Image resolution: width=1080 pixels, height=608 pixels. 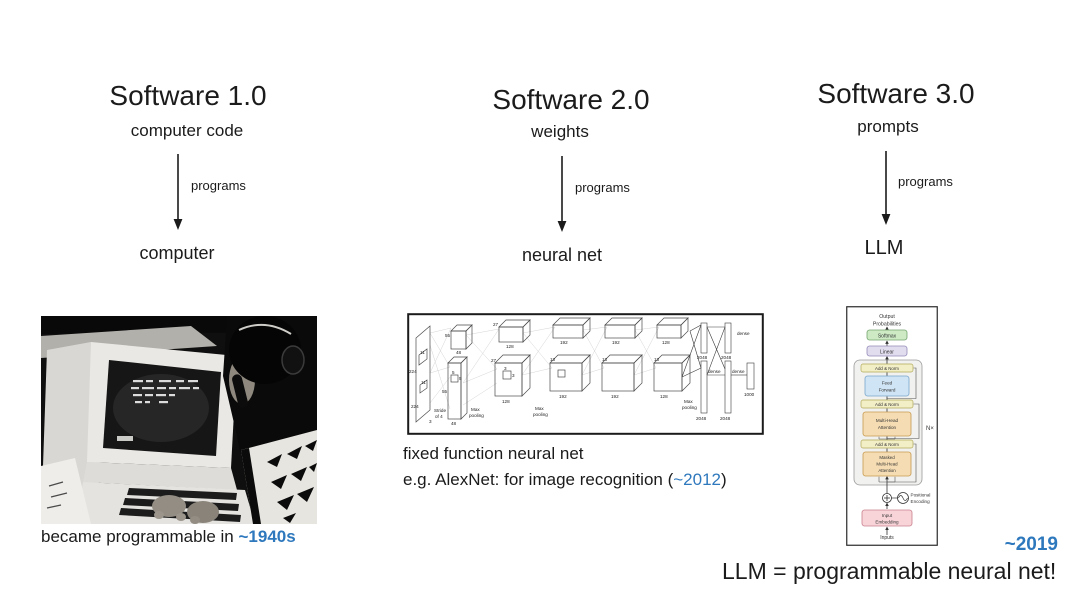 I want to click on software2-caption-year: ~2012, so click(x=697, y=479).